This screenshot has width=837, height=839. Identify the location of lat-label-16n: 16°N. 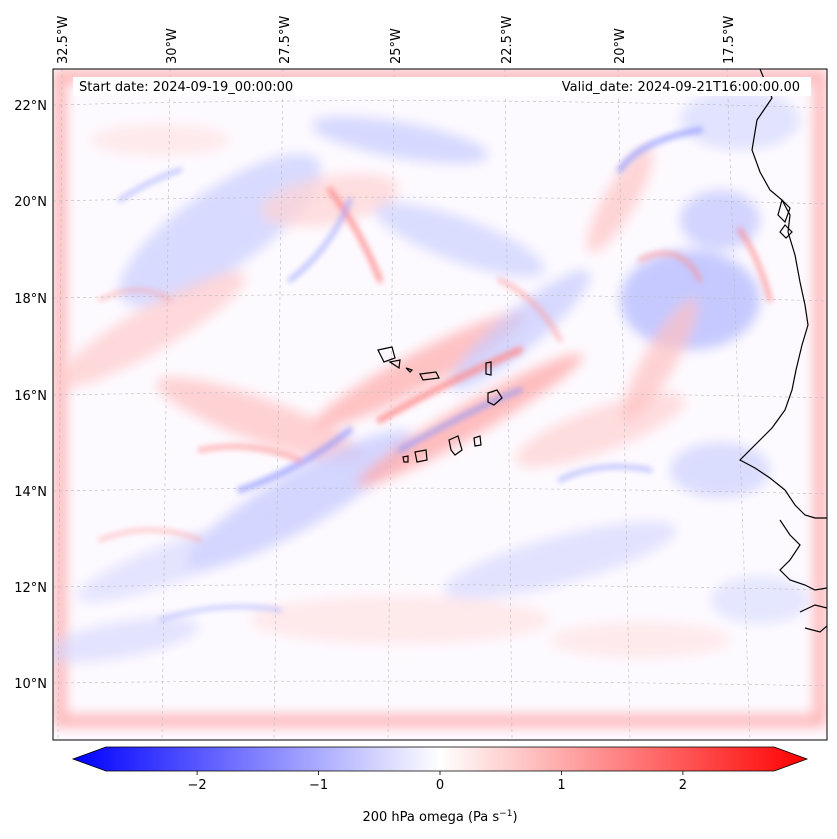
(30, 396).